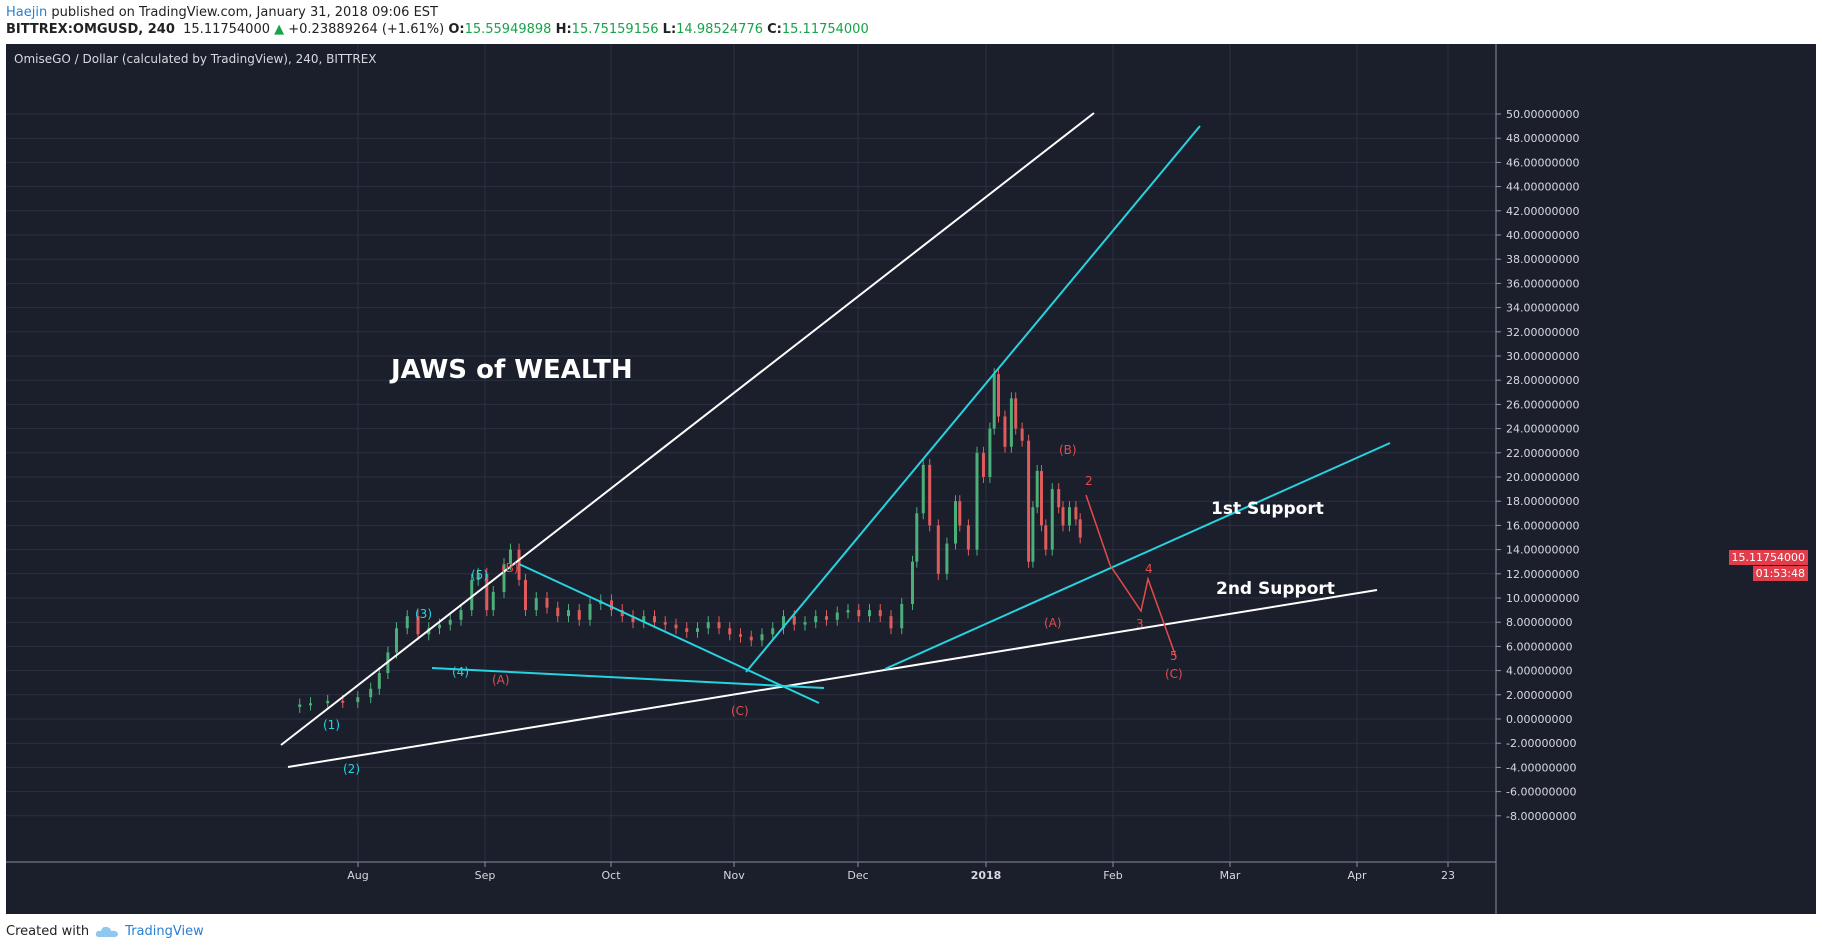 The width and height of the screenshot is (1822, 950). I want to click on y-tick-label: 20.00000000, so click(1542, 477).